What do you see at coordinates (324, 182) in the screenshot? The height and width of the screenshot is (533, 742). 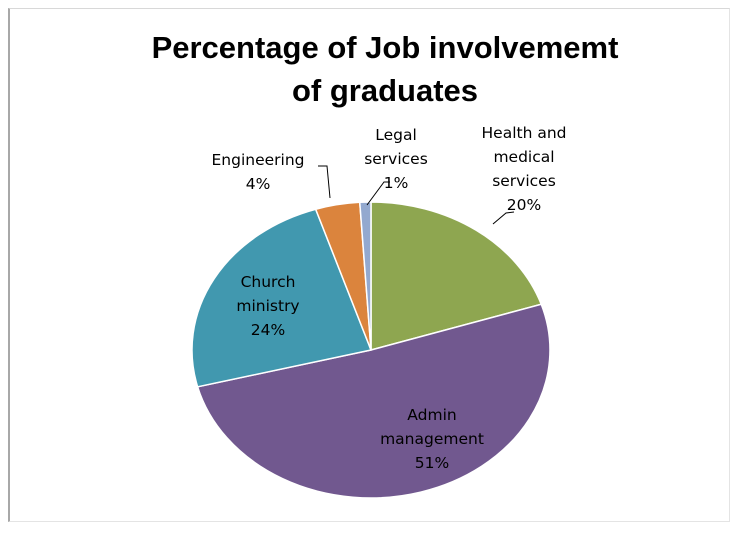 I see `leader-line-engineering` at bounding box center [324, 182].